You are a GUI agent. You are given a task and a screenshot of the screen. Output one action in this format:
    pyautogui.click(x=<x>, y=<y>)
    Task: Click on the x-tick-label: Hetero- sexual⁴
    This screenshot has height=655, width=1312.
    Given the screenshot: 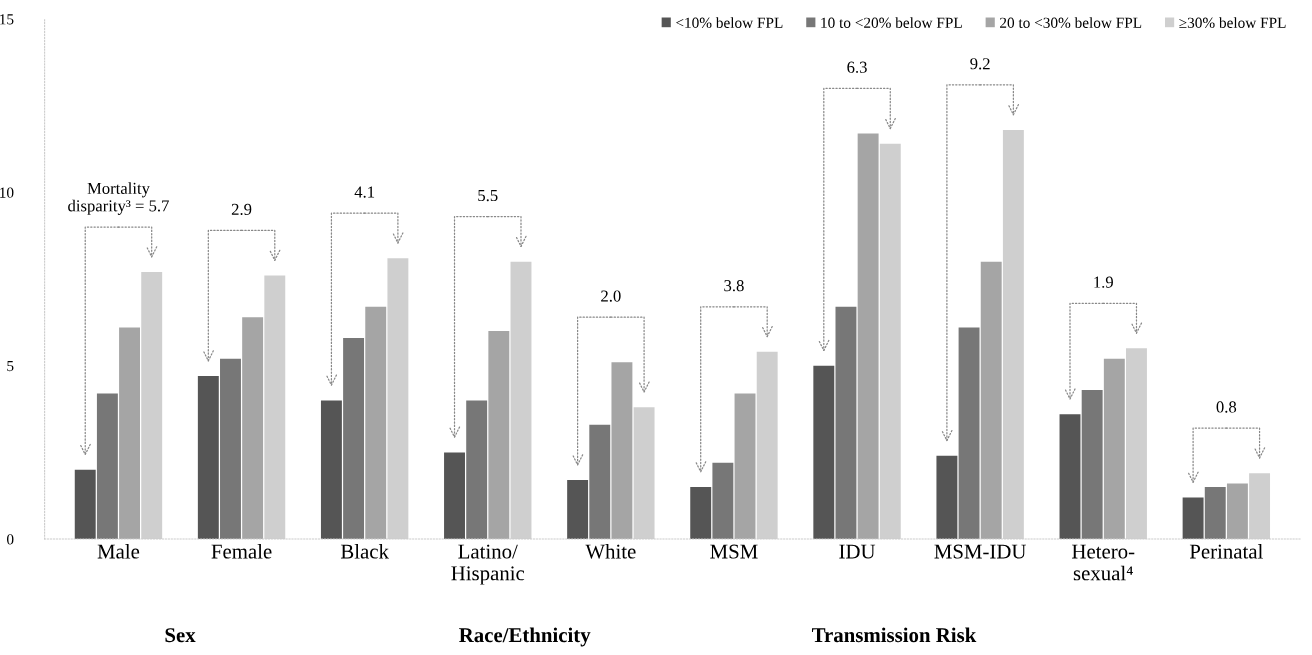 What is the action you would take?
    pyautogui.click(x=1103, y=562)
    